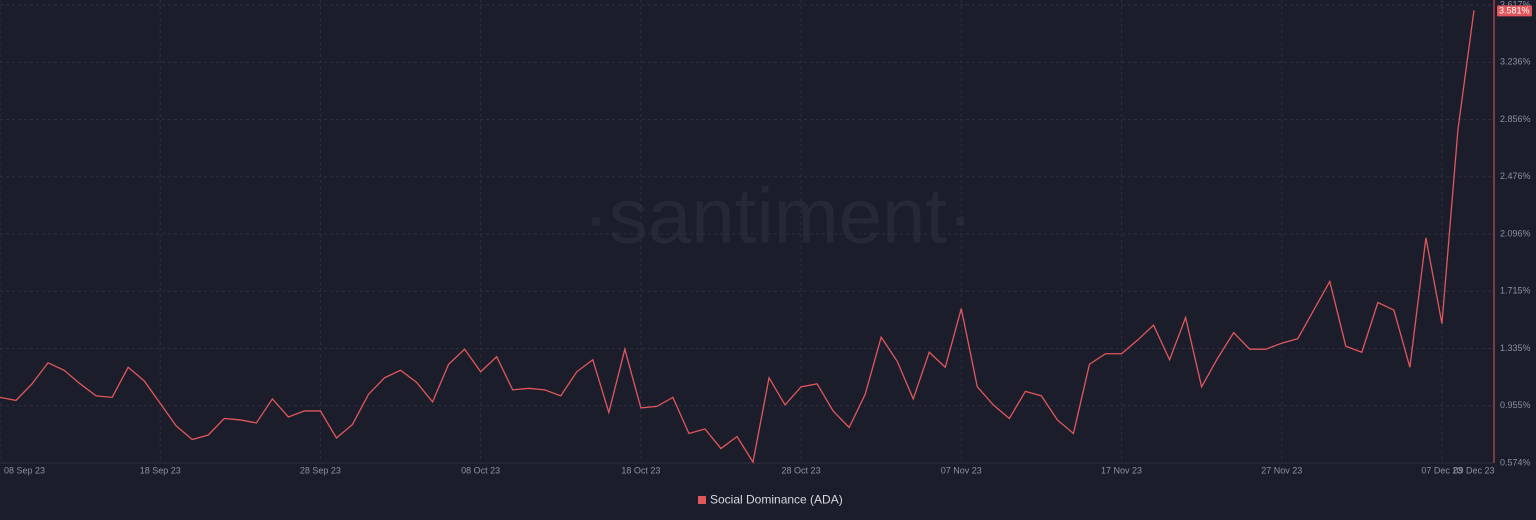 This screenshot has height=520, width=1536. I want to click on y-tick-label: 0.955%, so click(1515, 405).